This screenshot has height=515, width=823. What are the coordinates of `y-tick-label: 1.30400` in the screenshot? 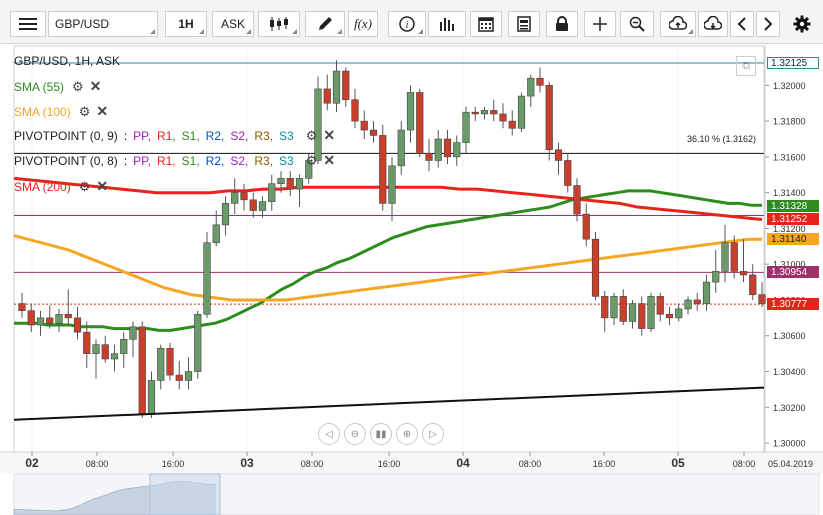 It's located at (789, 372).